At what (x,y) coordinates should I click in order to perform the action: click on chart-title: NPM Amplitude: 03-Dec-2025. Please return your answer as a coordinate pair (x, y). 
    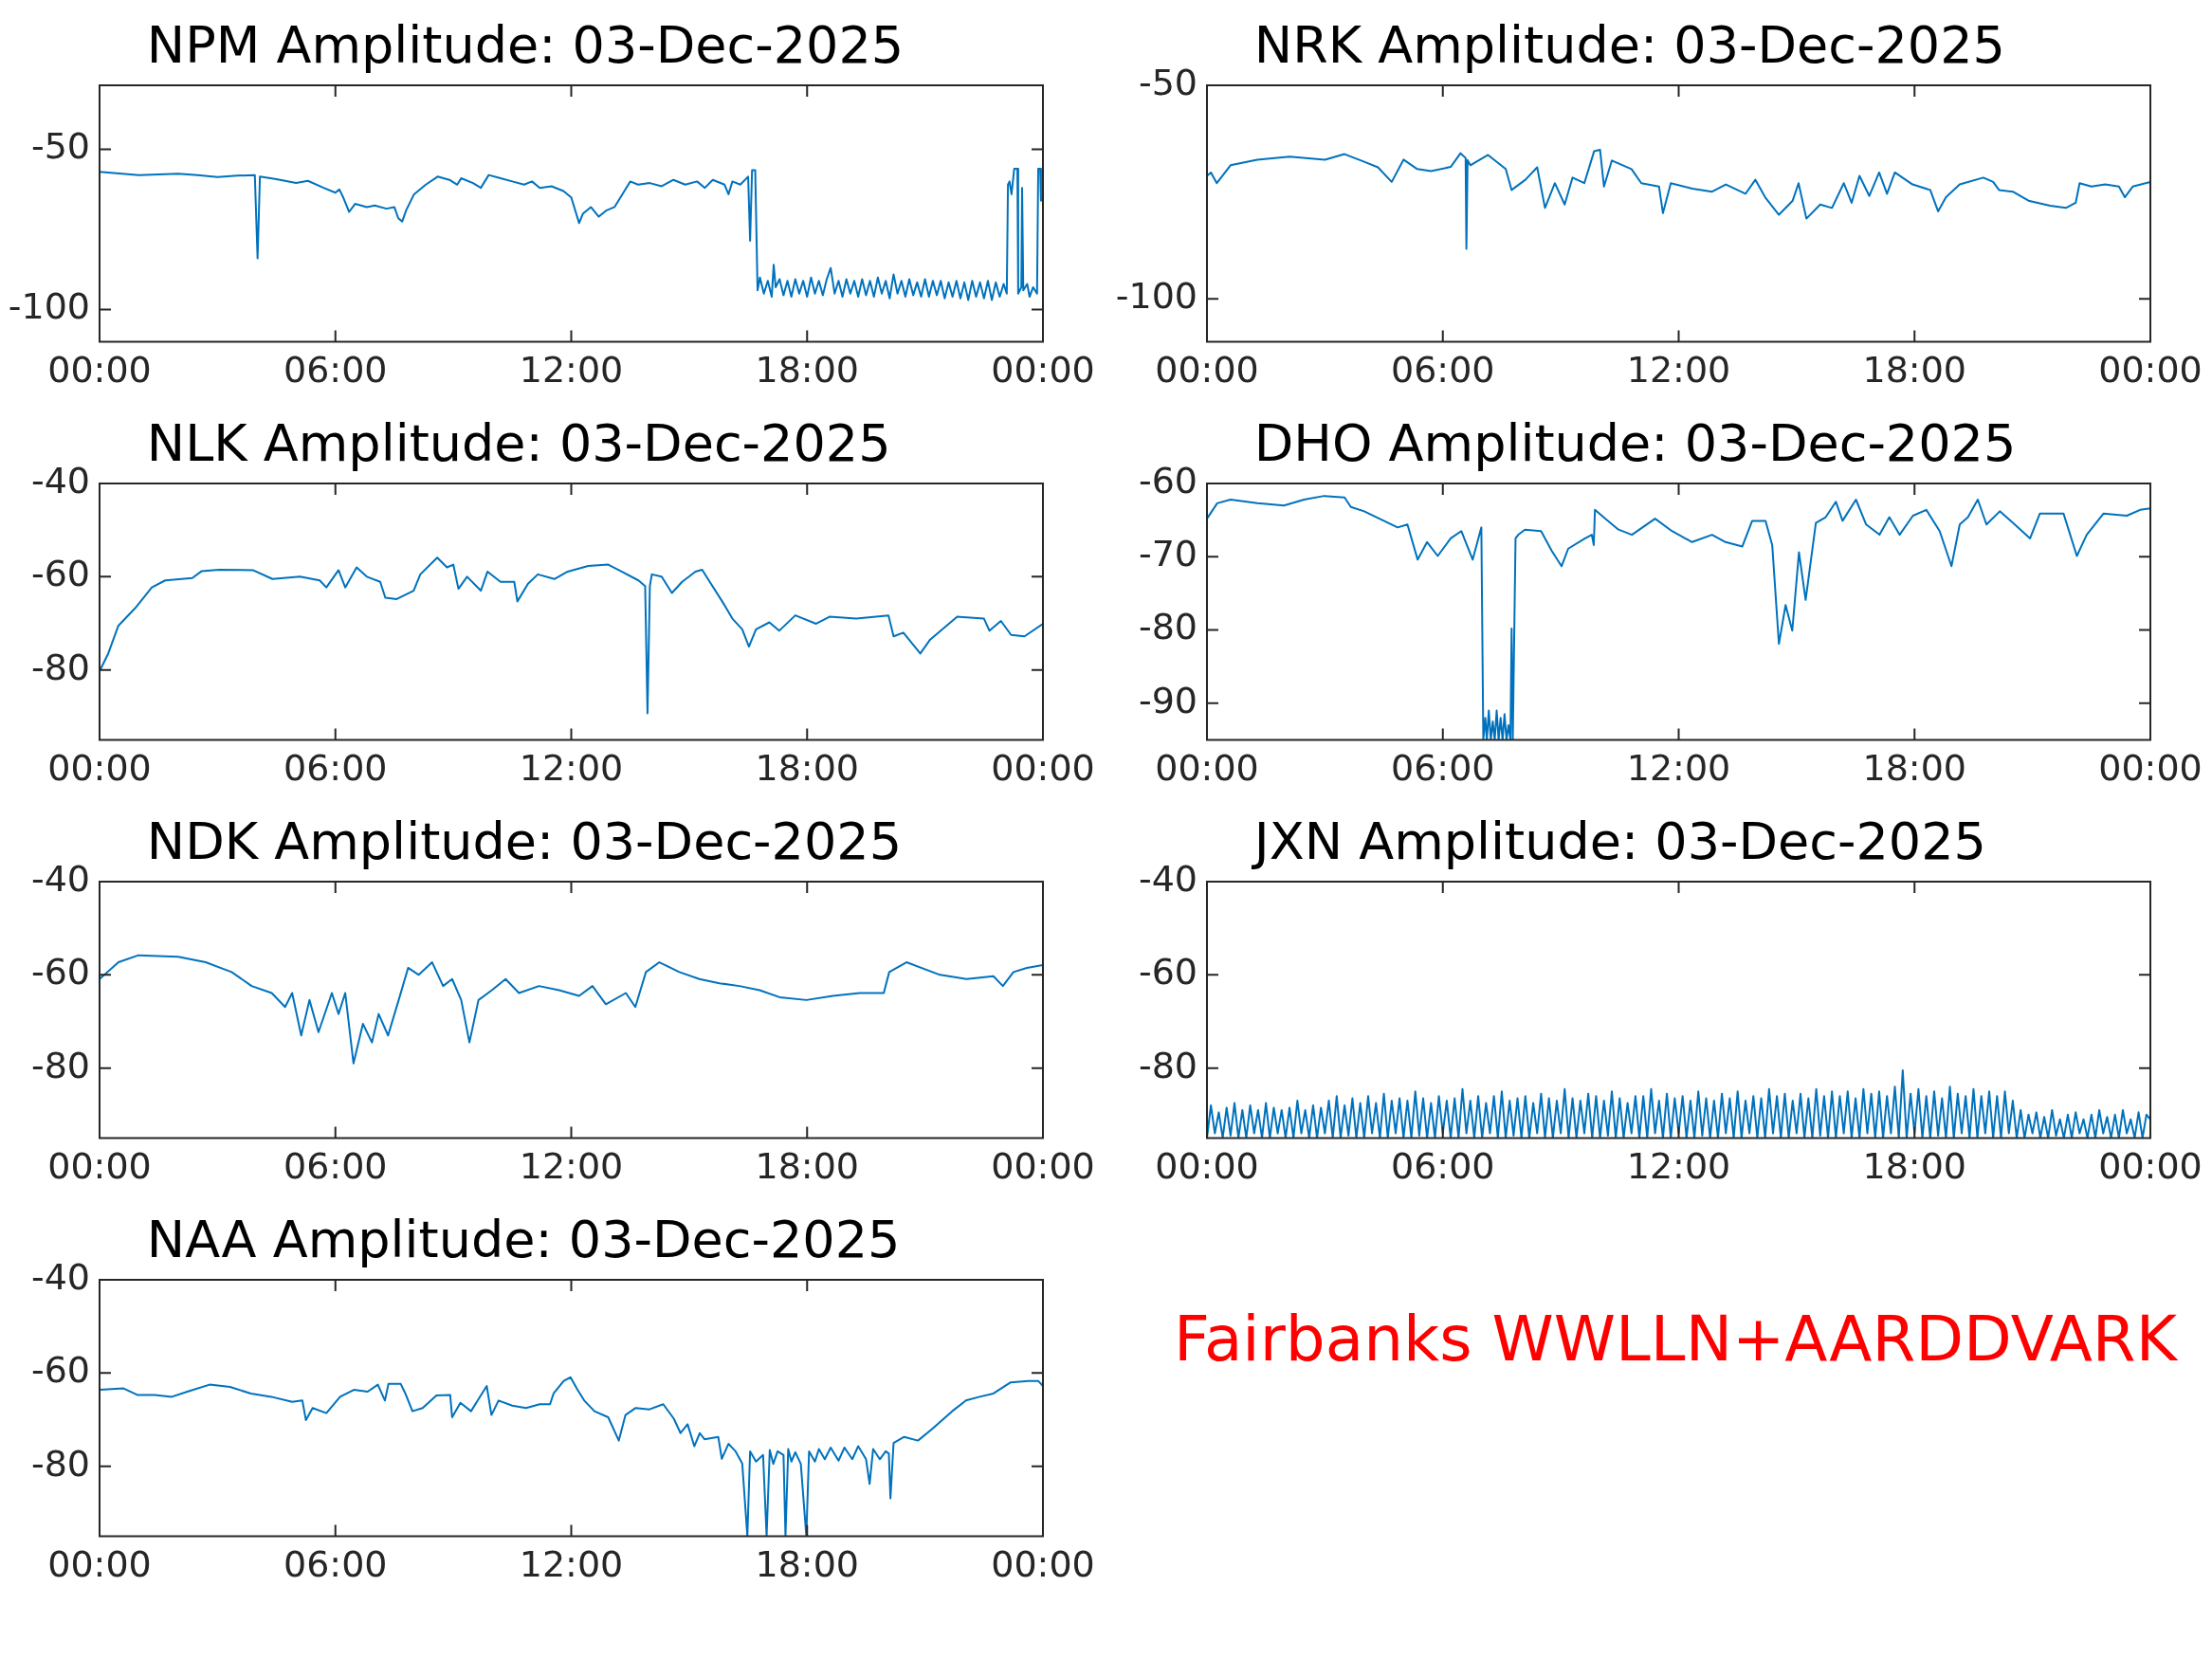
    Looking at the image, I should click on (525, 45).